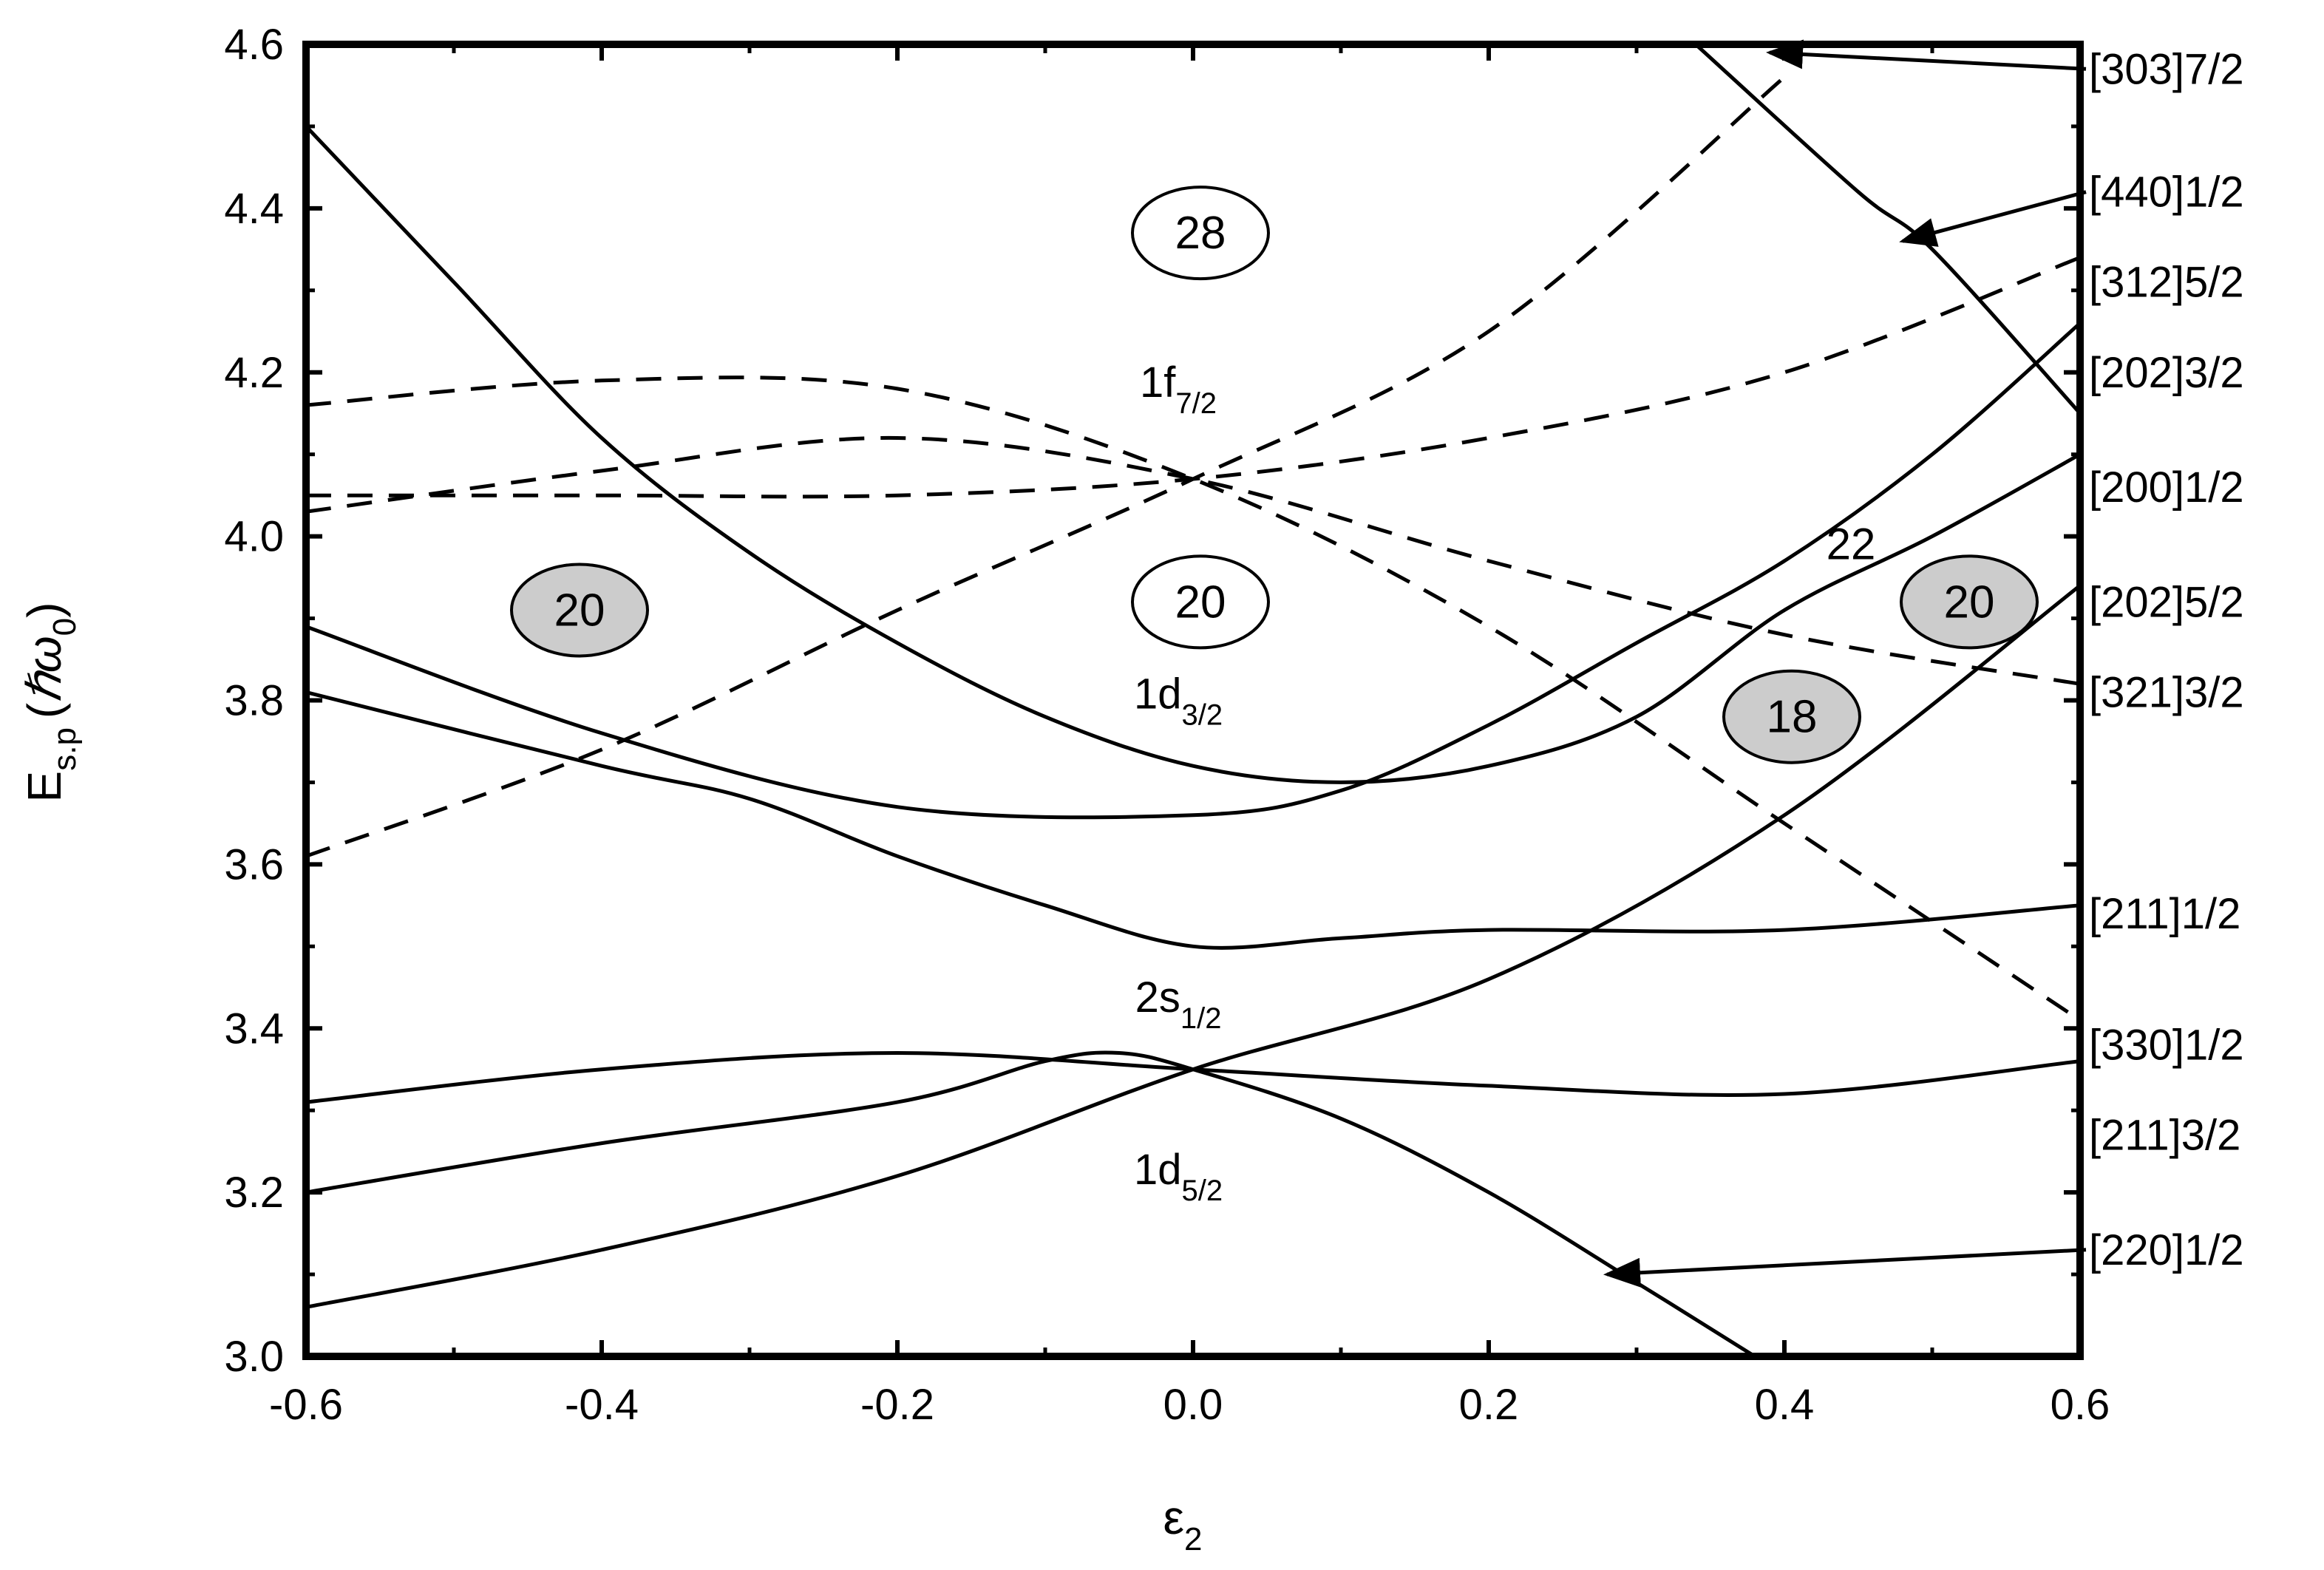 This screenshot has width=2324, height=1570. I want to click on nilsson-label: [330]1/2, so click(2166, 1045).